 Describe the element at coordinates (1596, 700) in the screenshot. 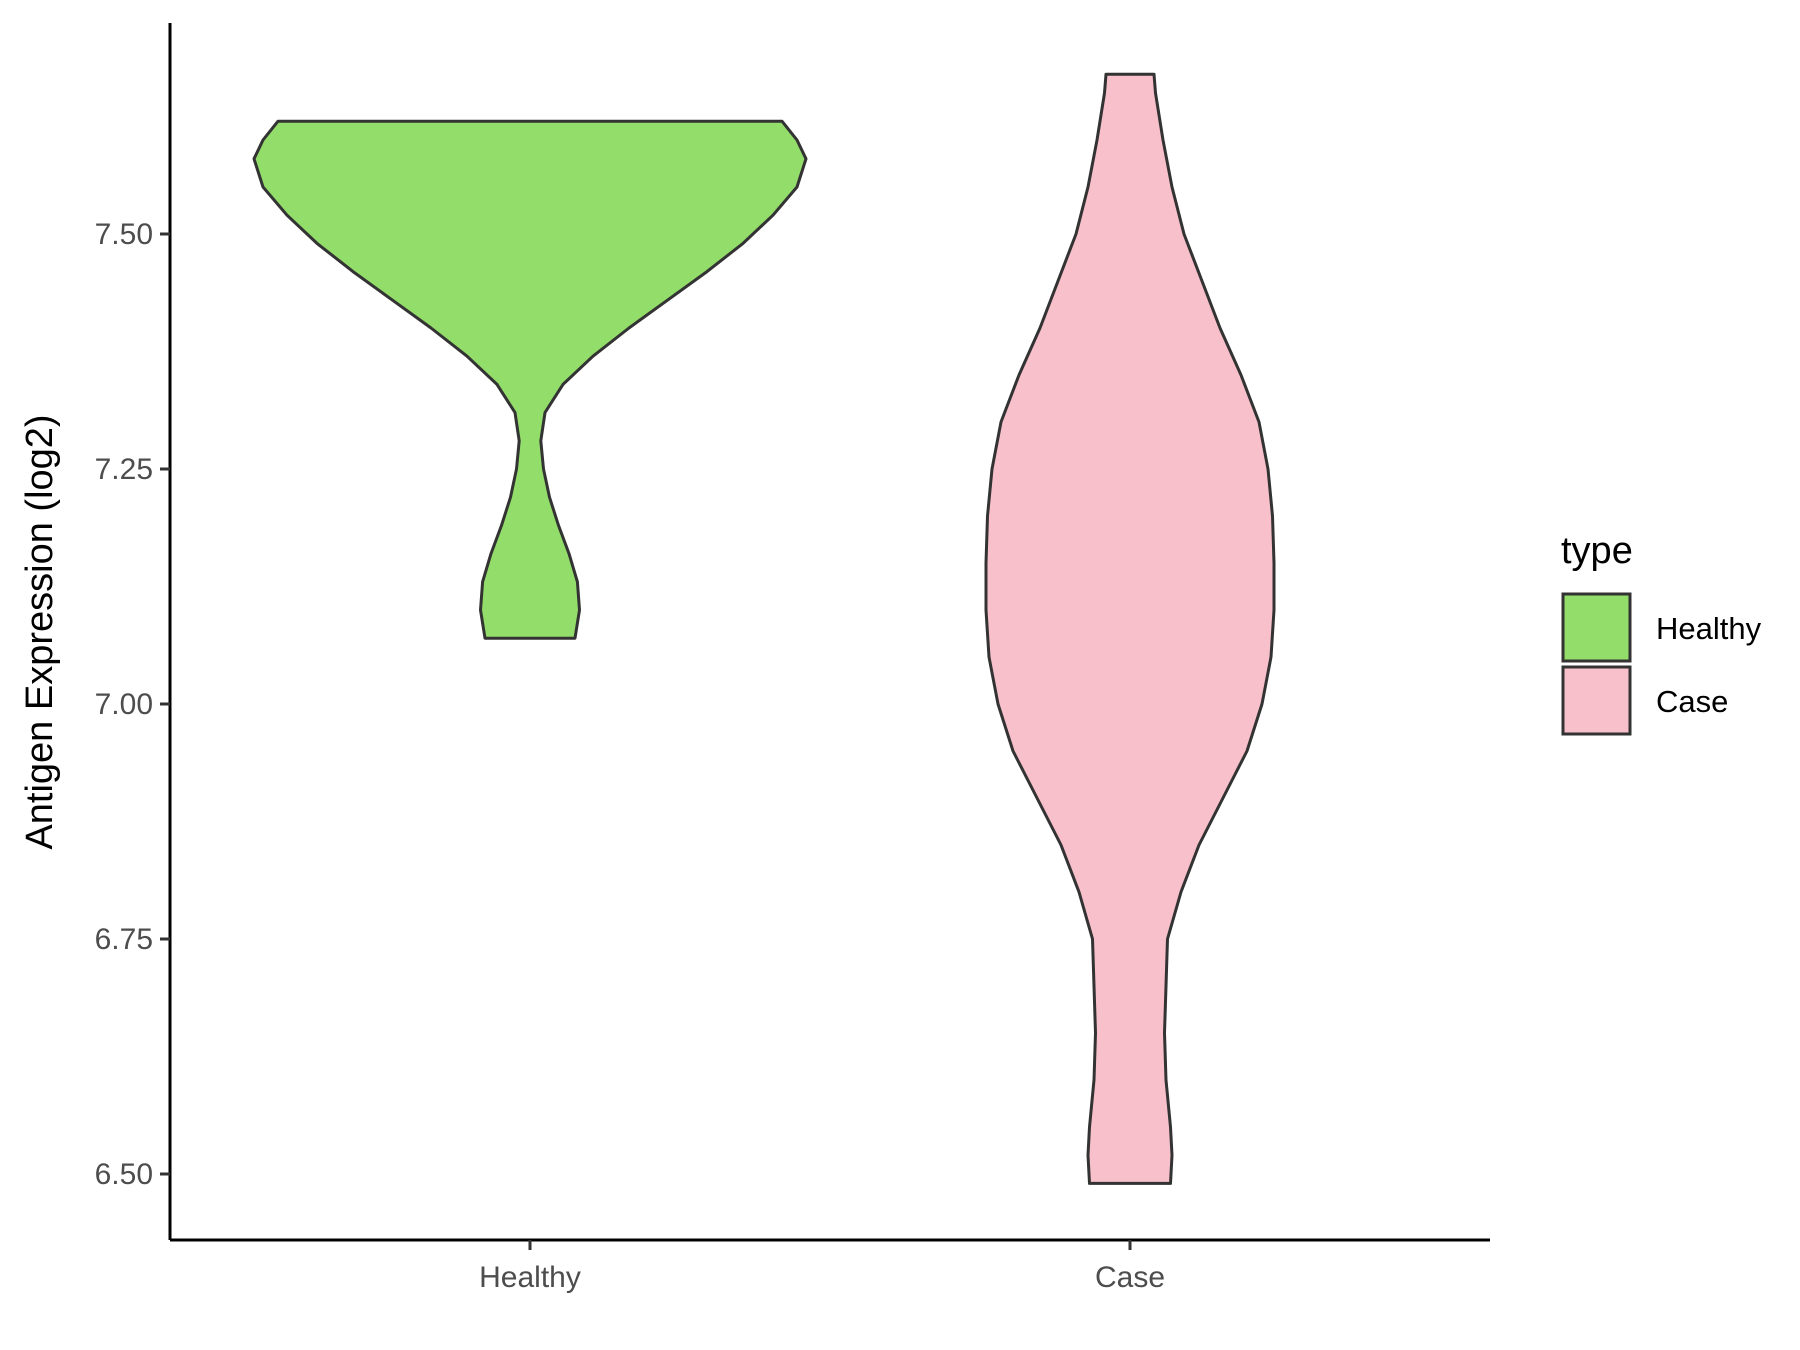

I see `legend-key-case` at that location.